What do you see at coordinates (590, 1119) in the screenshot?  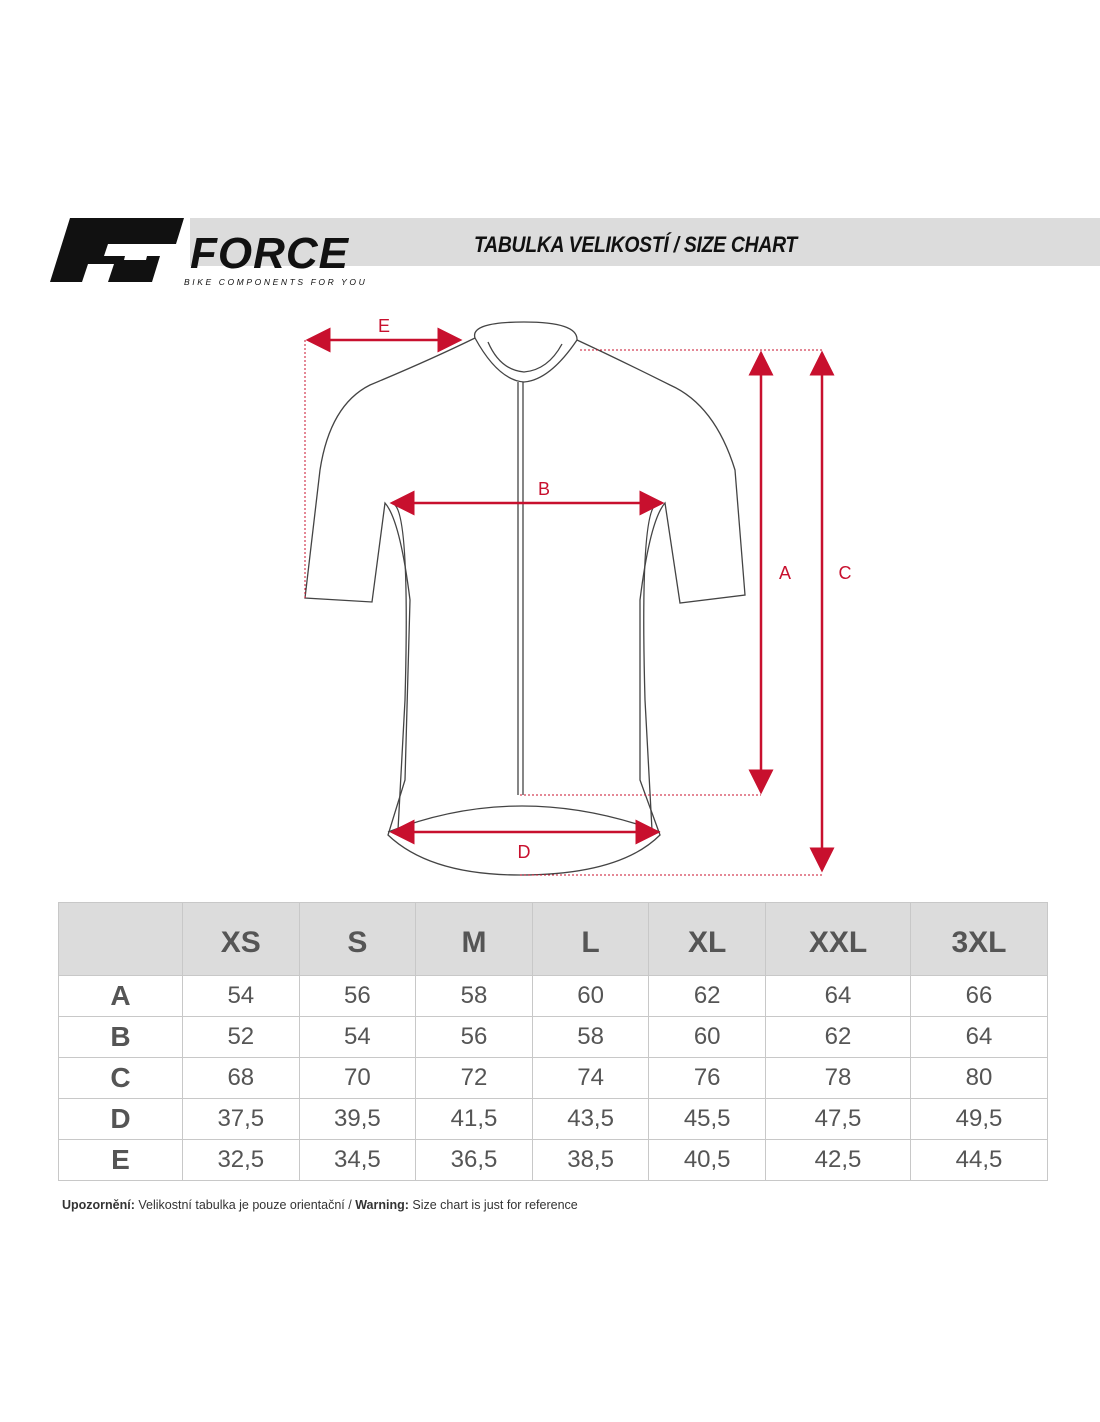 I see `table-cell: 43,5` at bounding box center [590, 1119].